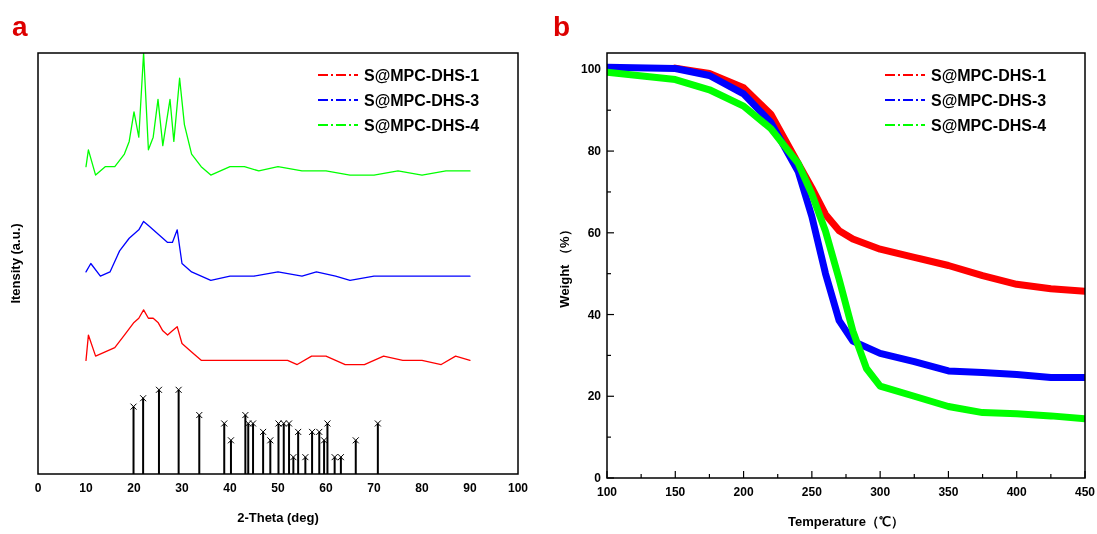 Image resolution: width=1097 pixels, height=534 pixels. I want to click on x-tick-label: 60, so click(326, 488).